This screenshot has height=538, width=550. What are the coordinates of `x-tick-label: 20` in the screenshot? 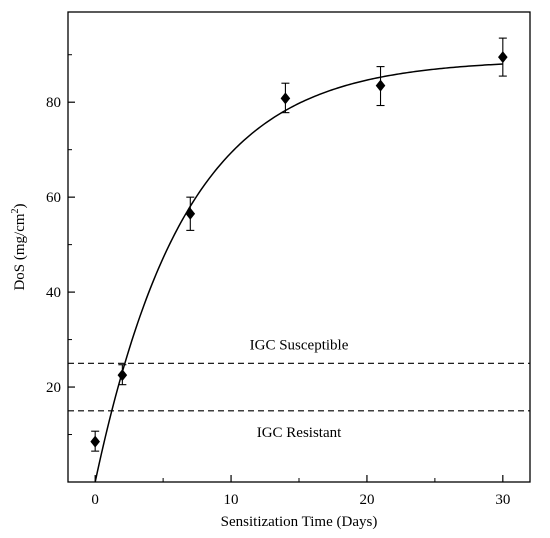 It's located at (366, 500).